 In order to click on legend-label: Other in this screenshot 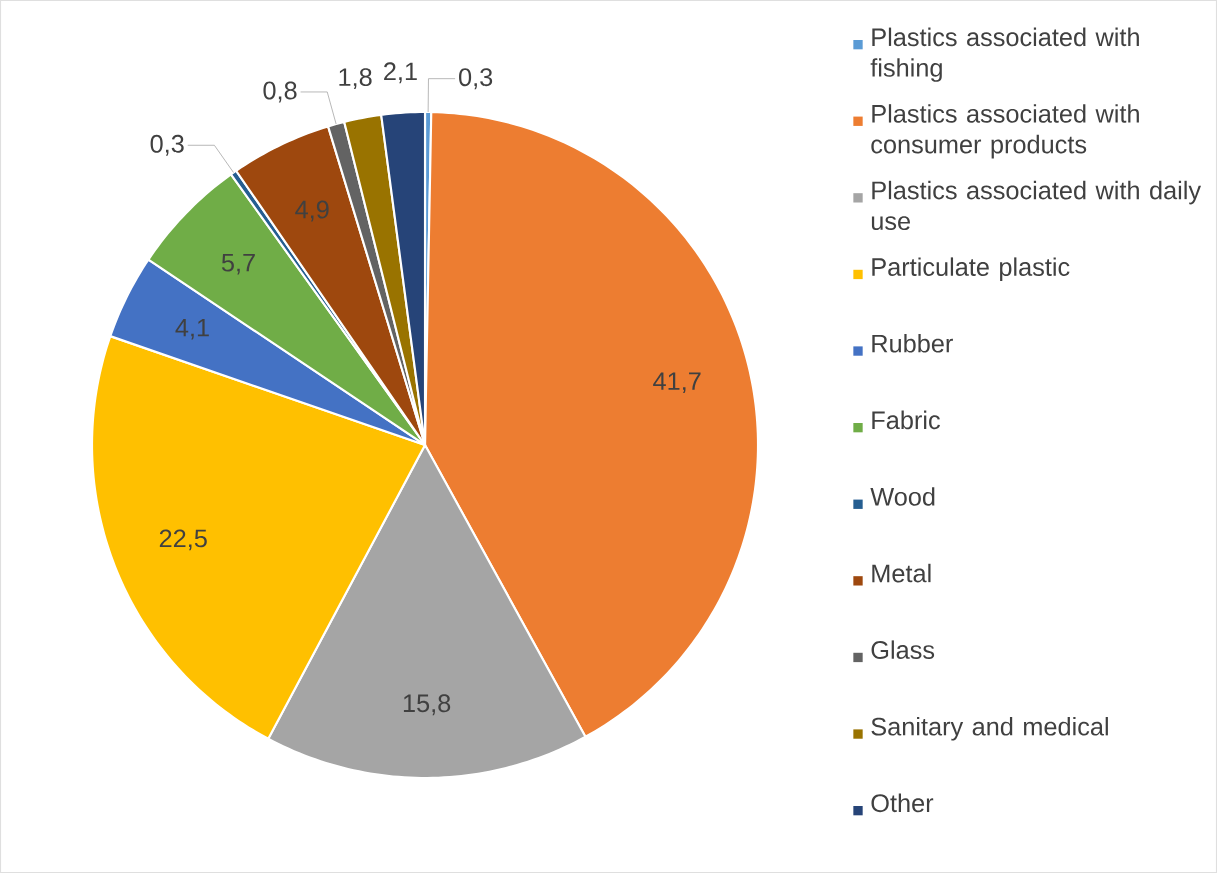, I will do `click(902, 803)`.